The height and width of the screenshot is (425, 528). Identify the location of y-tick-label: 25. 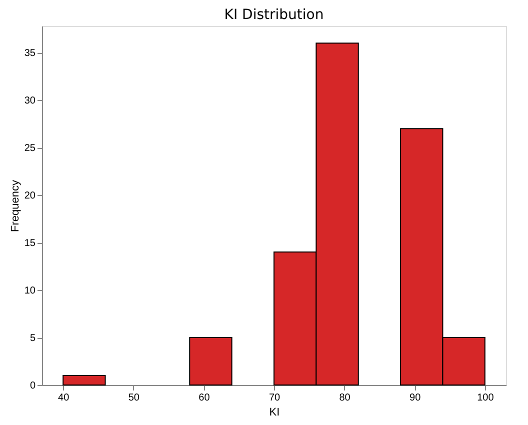
(30, 148).